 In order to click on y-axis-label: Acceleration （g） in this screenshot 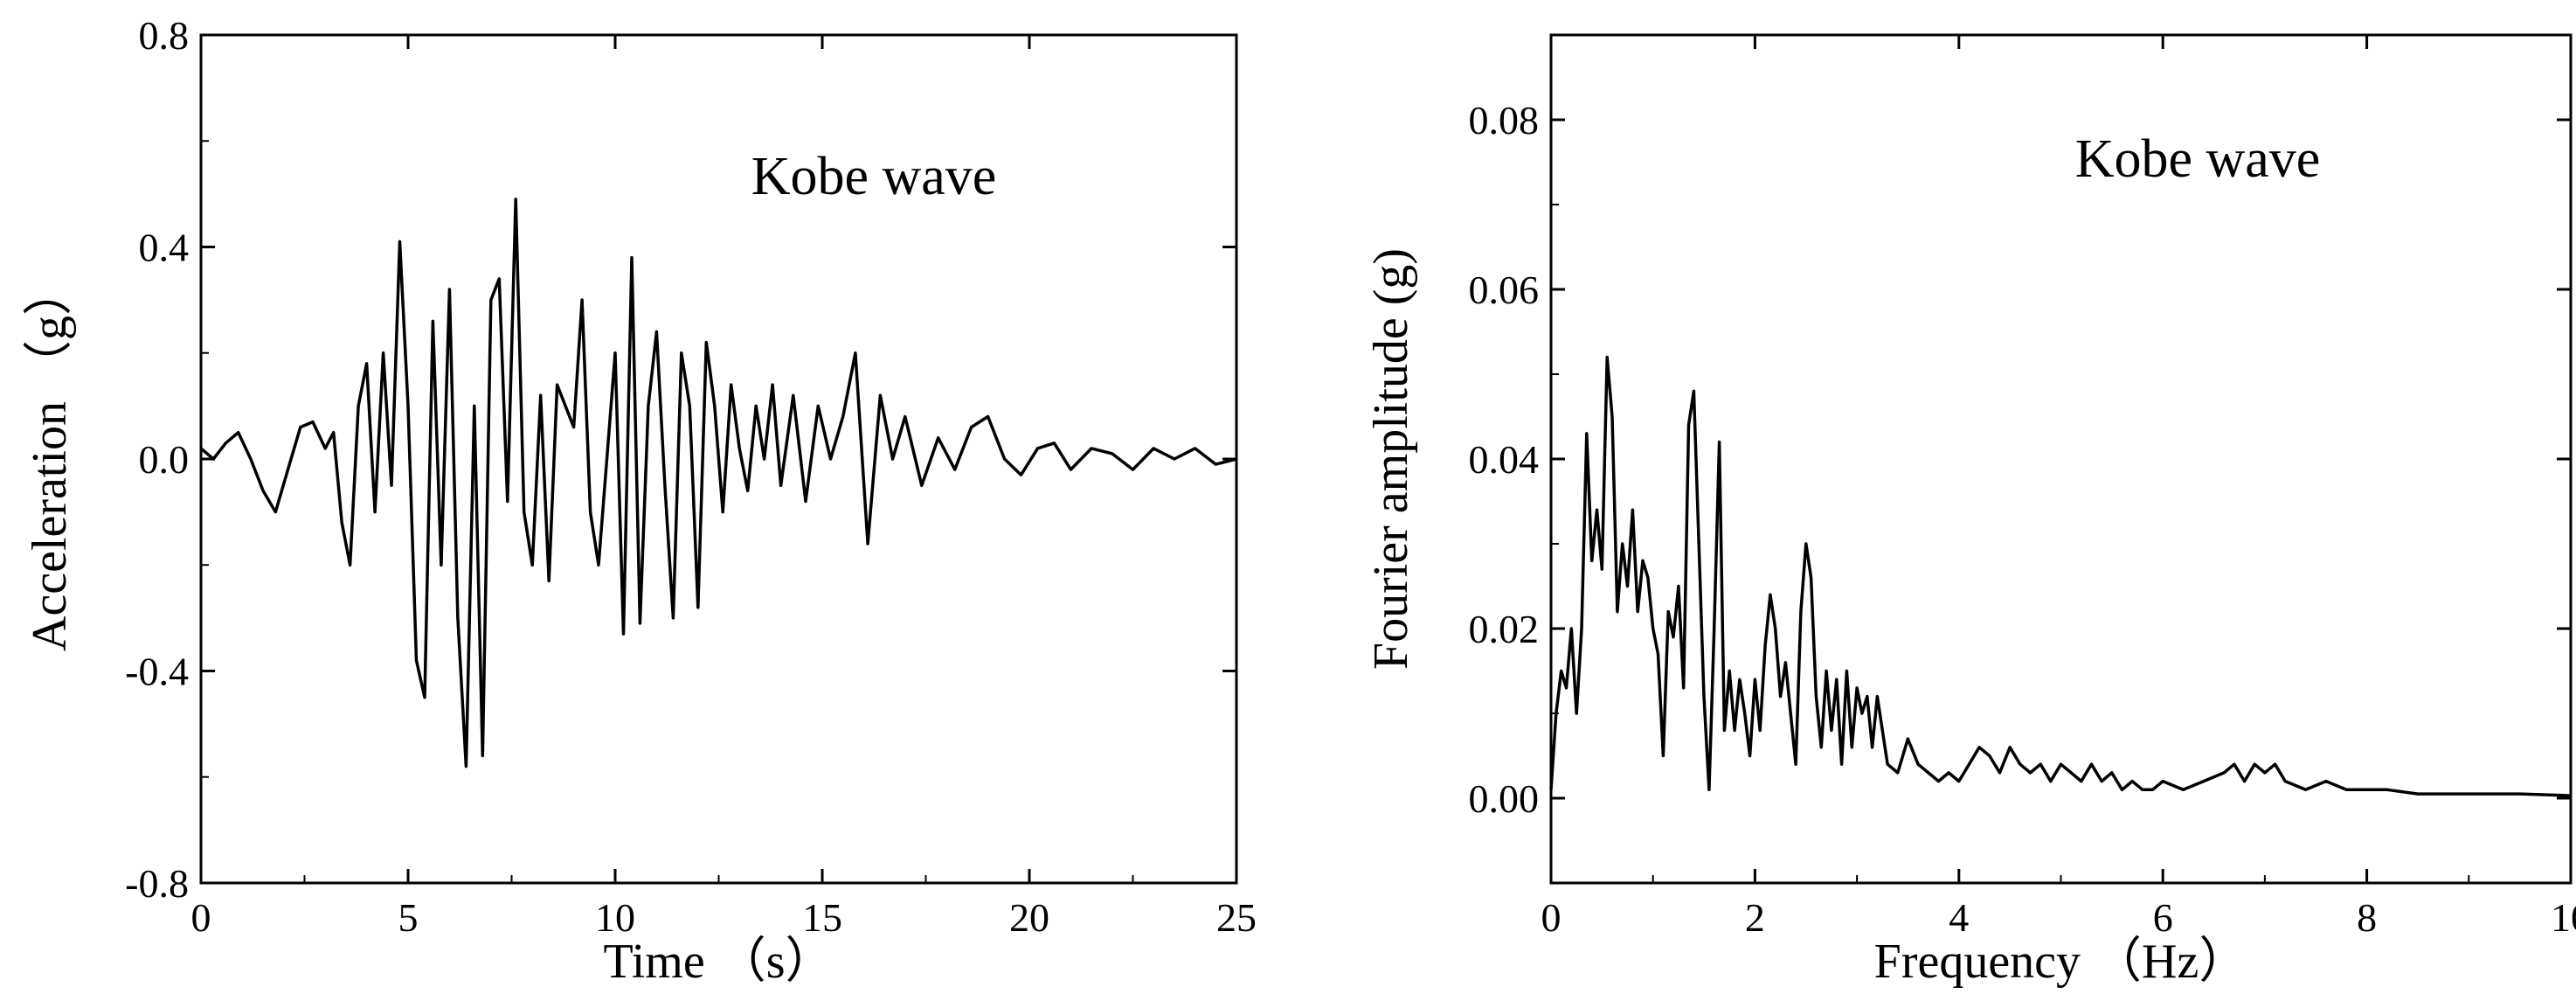, I will do `click(50, 459)`.